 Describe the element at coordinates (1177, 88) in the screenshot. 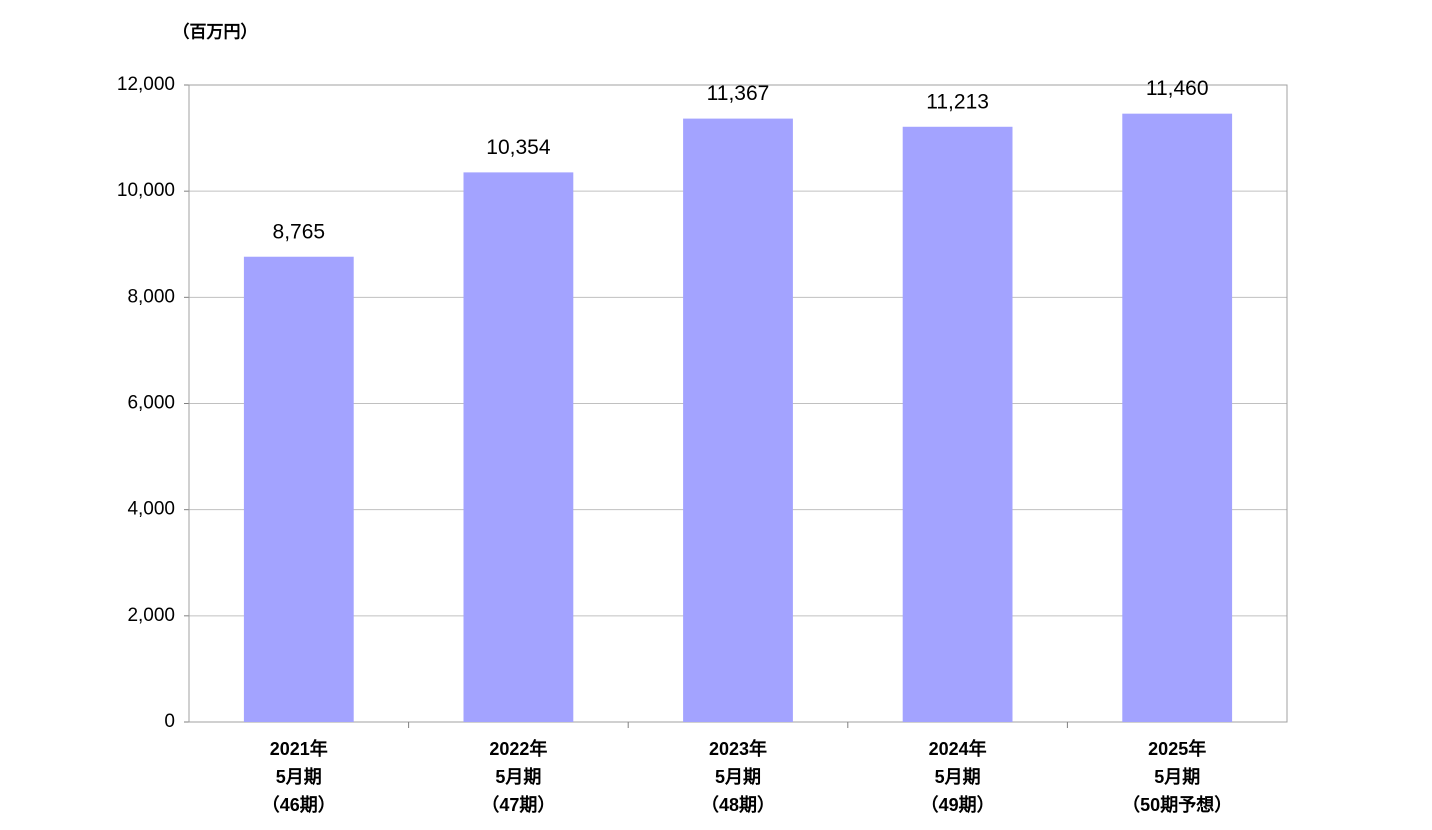

I see `value-label: 11,460` at that location.